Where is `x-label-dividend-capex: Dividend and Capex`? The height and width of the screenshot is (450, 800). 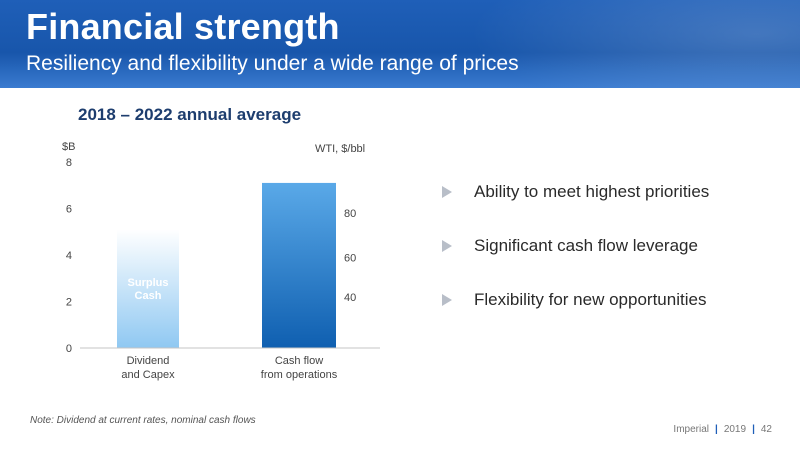
x-label-dividend-capex: Dividend and Capex is located at coordinates (148, 368).